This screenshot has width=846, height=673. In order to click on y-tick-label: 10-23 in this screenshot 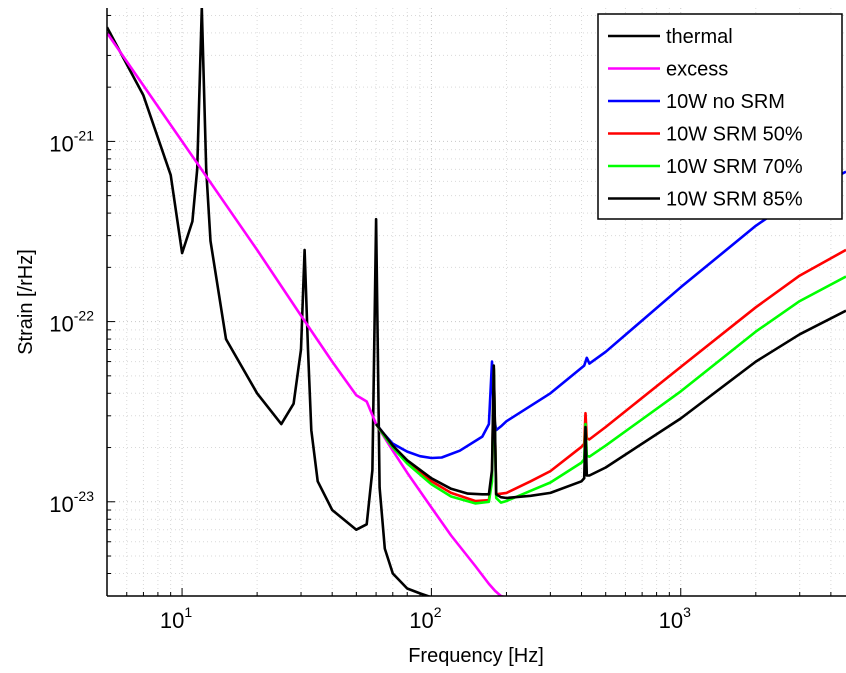, I will do `click(71, 502)`.